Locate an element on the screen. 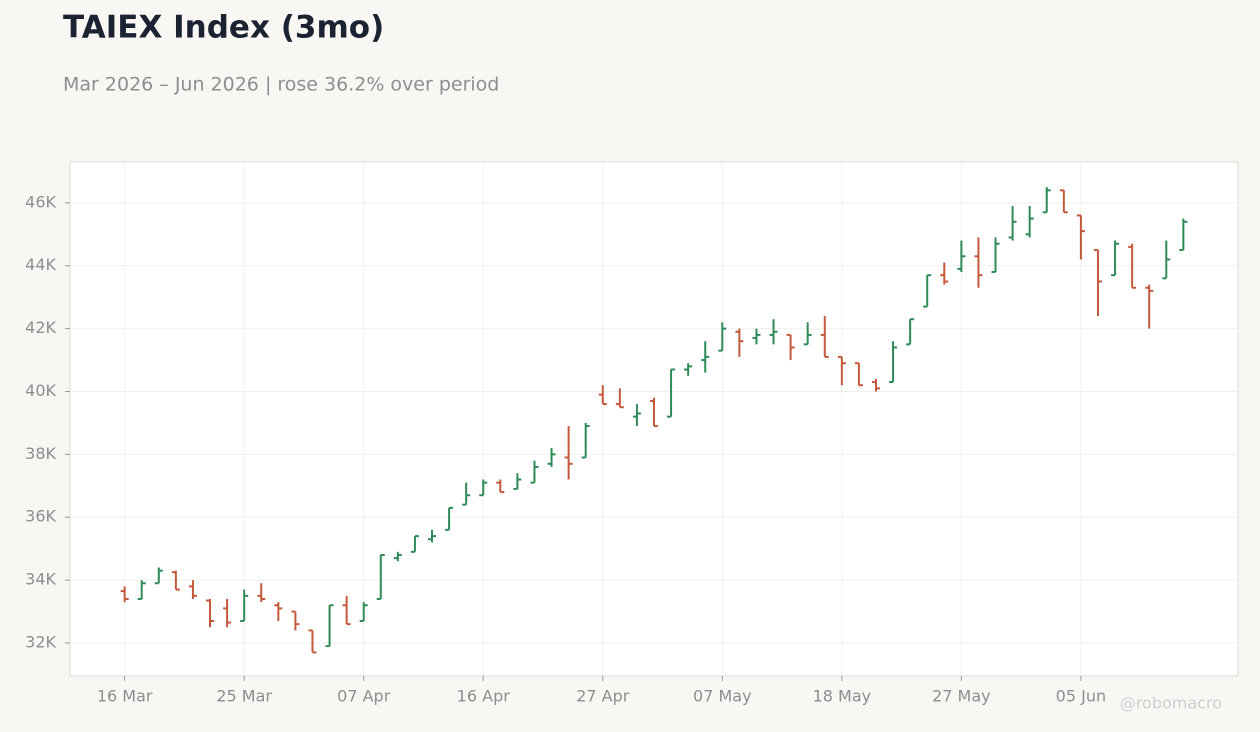 The width and height of the screenshot is (1260, 732). x-tick-label: 27 May is located at coordinates (961, 696).